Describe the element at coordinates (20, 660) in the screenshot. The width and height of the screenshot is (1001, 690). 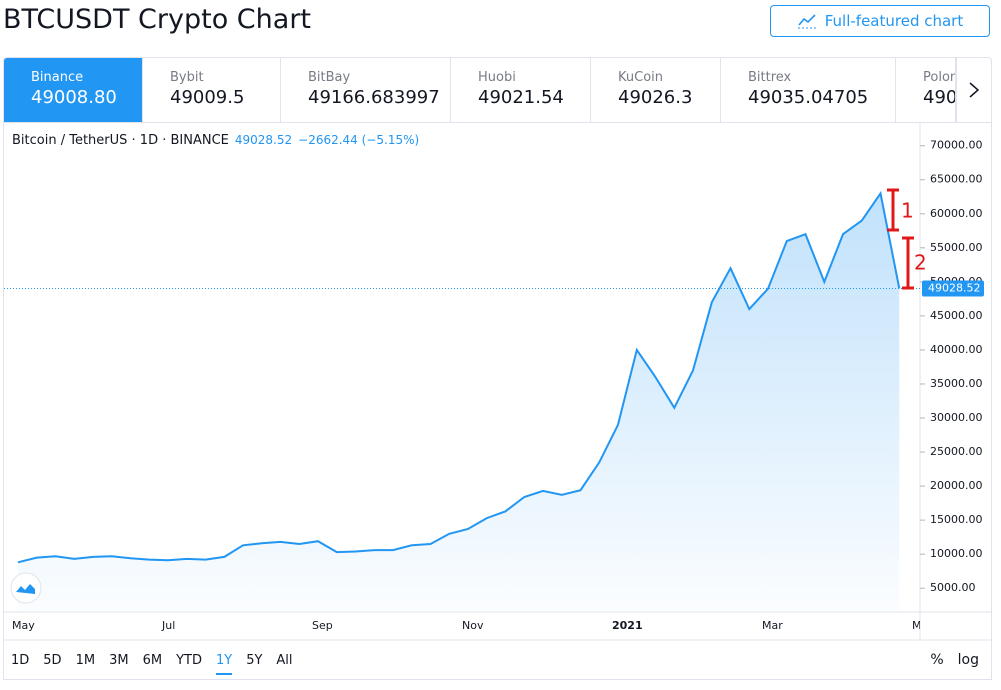
I see `range-button: 1D` at that location.